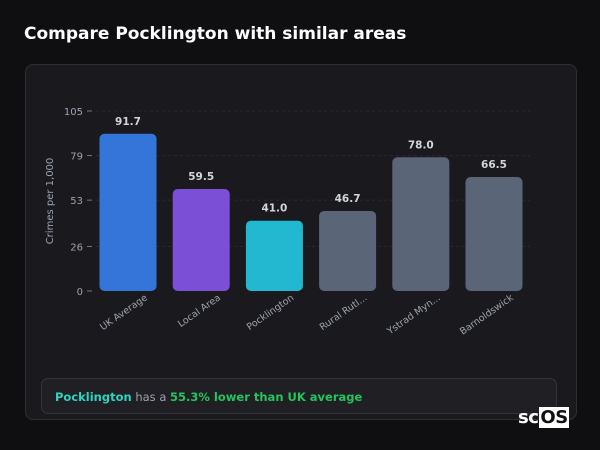 The image size is (600, 450). I want to click on bar-value-label: 41.0, so click(274, 209).